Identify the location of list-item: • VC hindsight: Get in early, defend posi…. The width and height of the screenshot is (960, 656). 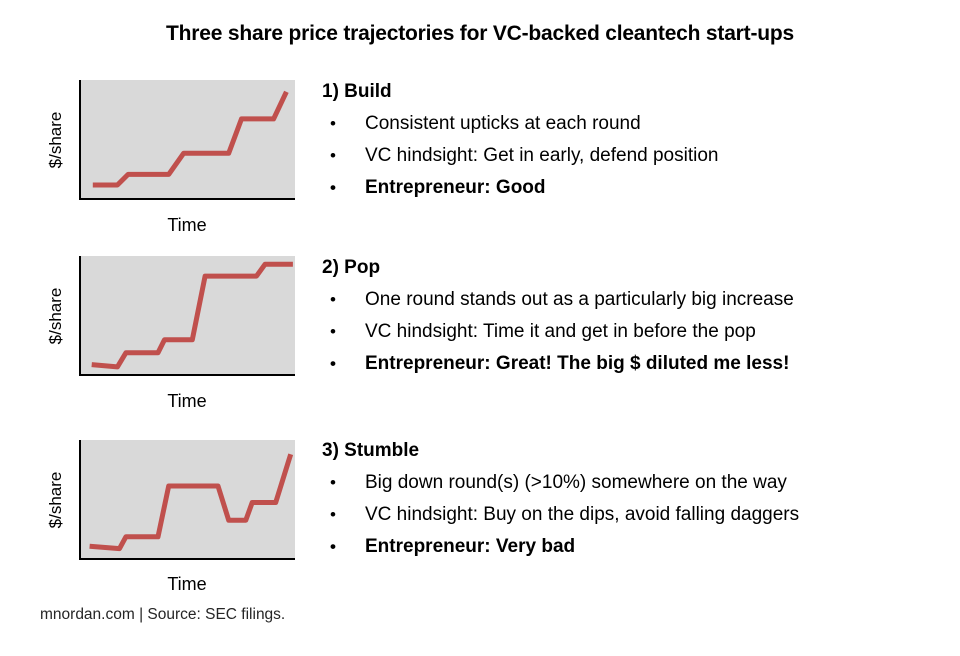
(634, 156).